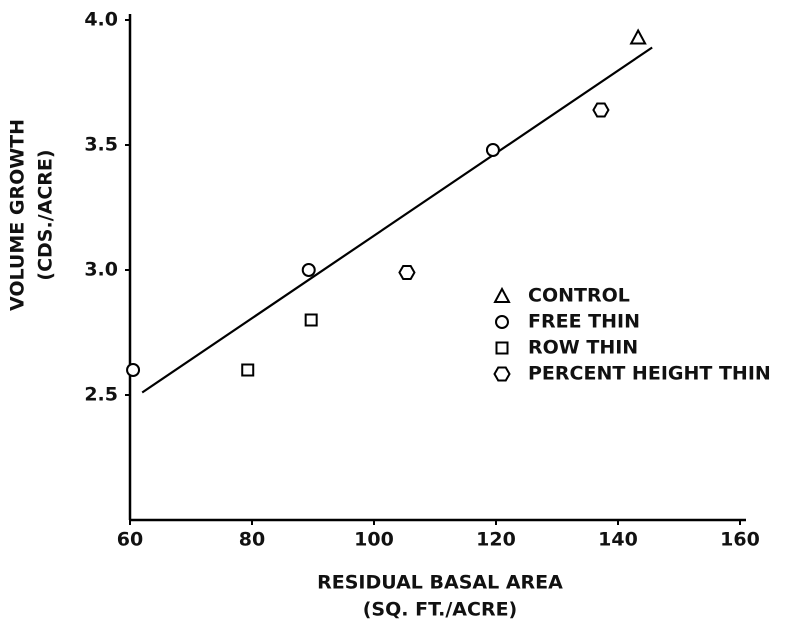 The width and height of the screenshot is (809, 622). Describe the element at coordinates (101, 20) in the screenshot. I see `y-tick-label: 4.0` at that location.